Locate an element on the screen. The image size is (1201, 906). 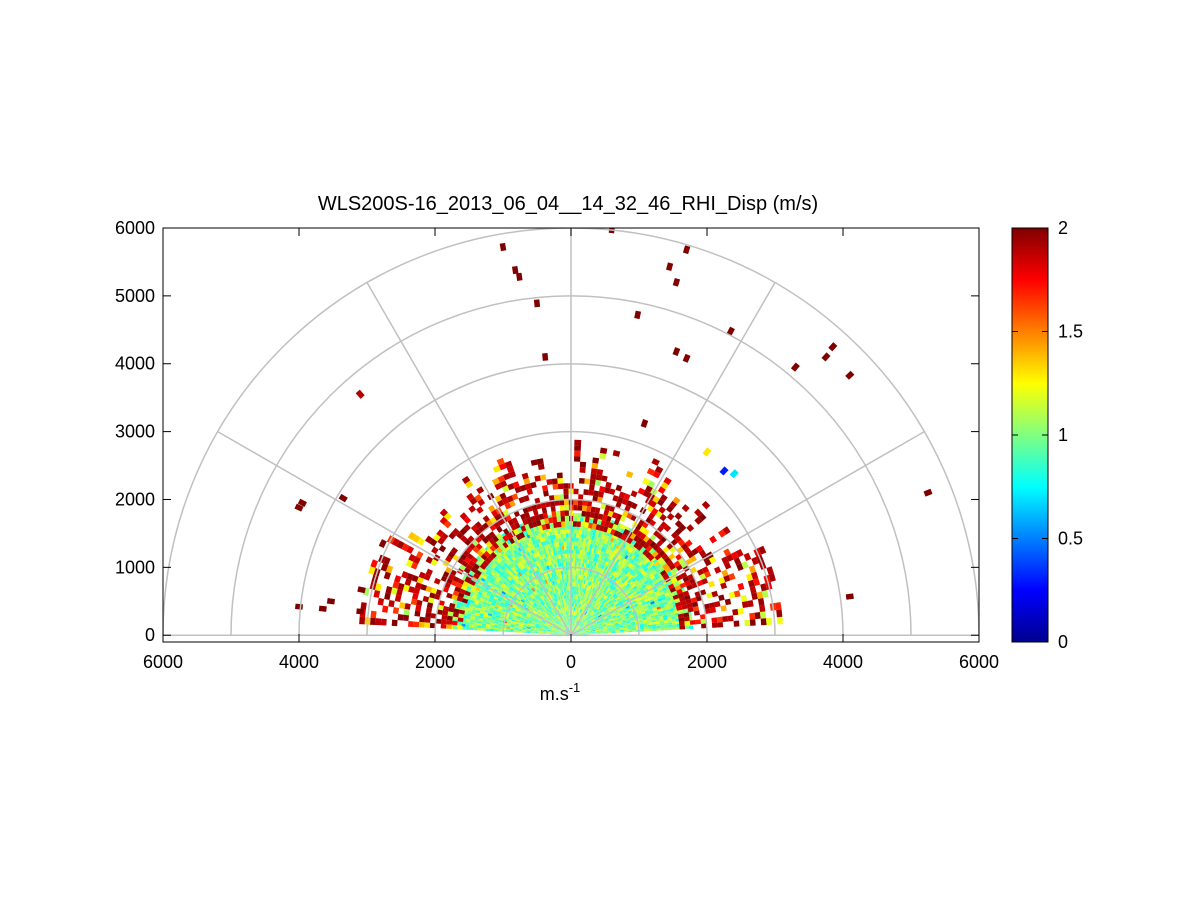
x-tick-label: 4000 is located at coordinates (843, 662).